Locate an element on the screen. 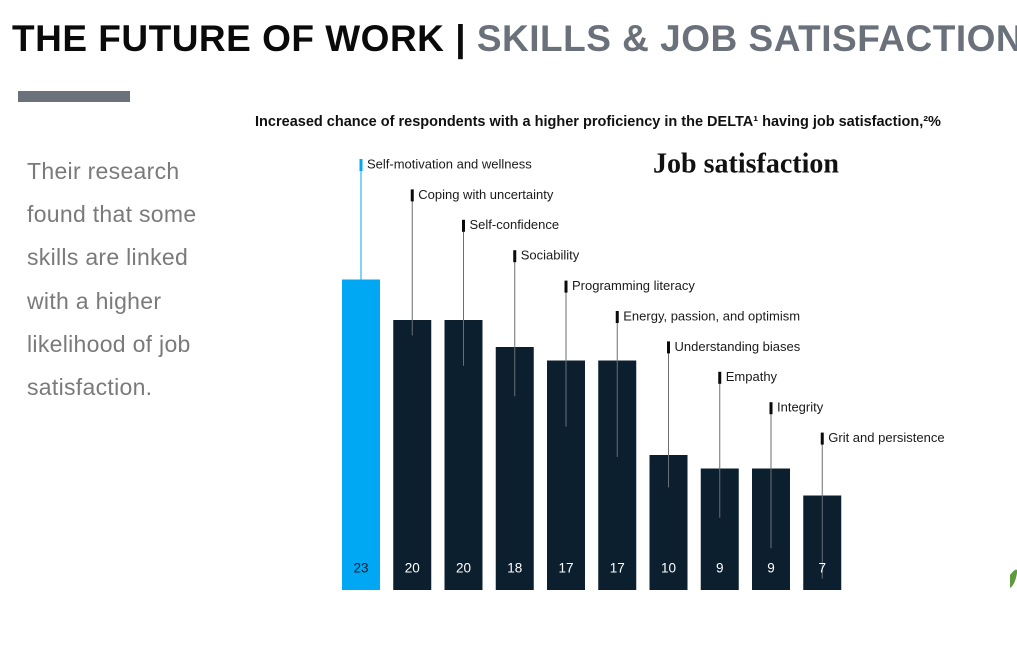  category-label: Programming literacy is located at coordinates (633, 285).